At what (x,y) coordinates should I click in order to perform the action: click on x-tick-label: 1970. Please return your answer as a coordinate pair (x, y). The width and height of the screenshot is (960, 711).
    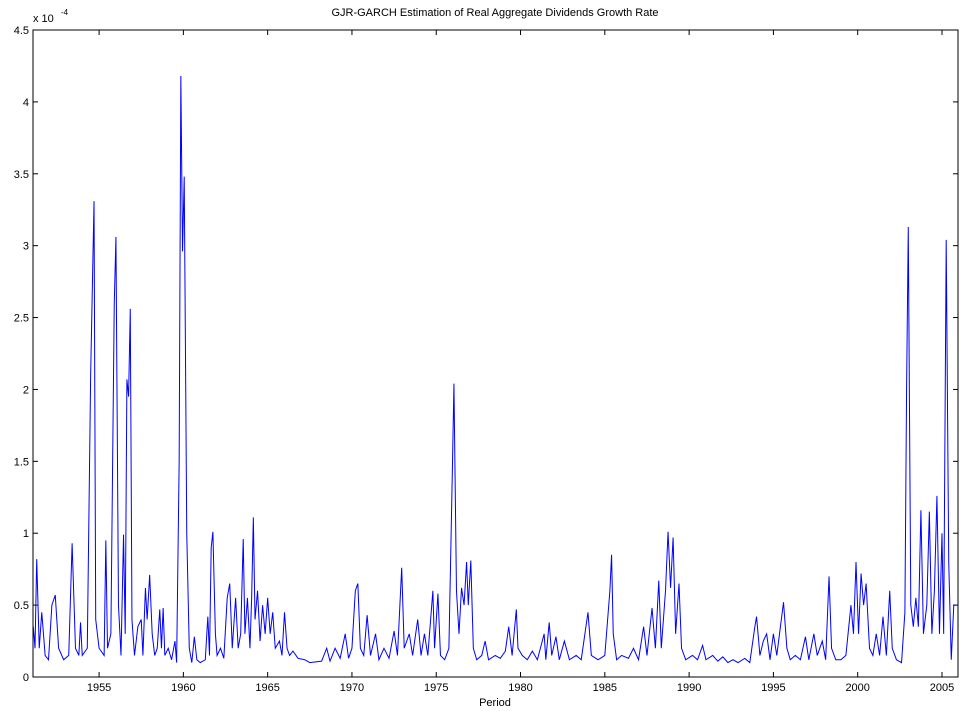
    Looking at the image, I should click on (352, 688).